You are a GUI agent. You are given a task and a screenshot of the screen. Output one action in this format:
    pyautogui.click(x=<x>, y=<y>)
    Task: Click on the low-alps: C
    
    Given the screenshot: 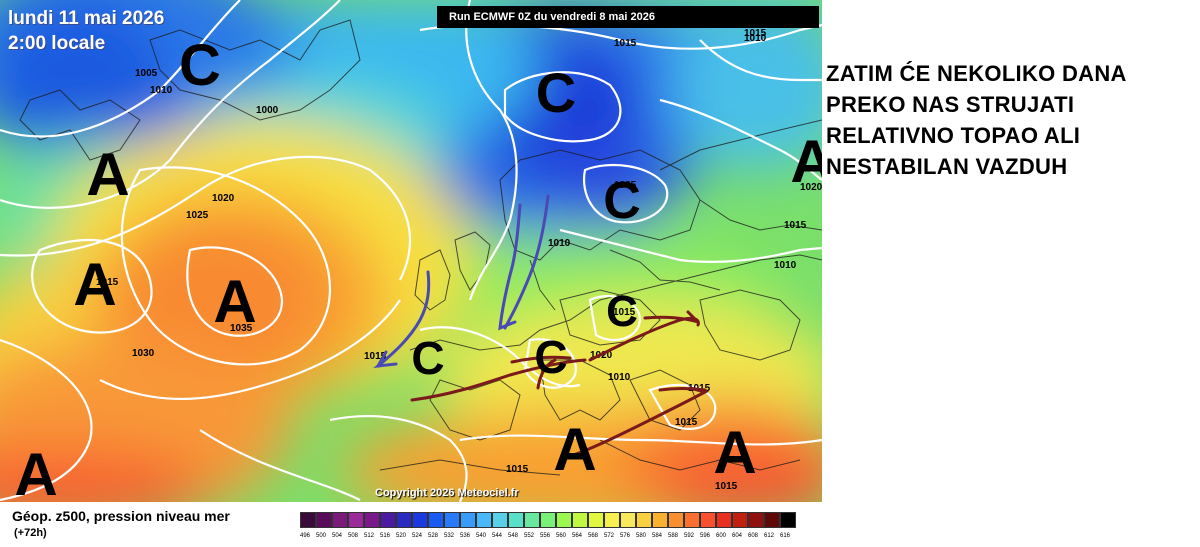 What is the action you would take?
    pyautogui.click(x=550, y=357)
    